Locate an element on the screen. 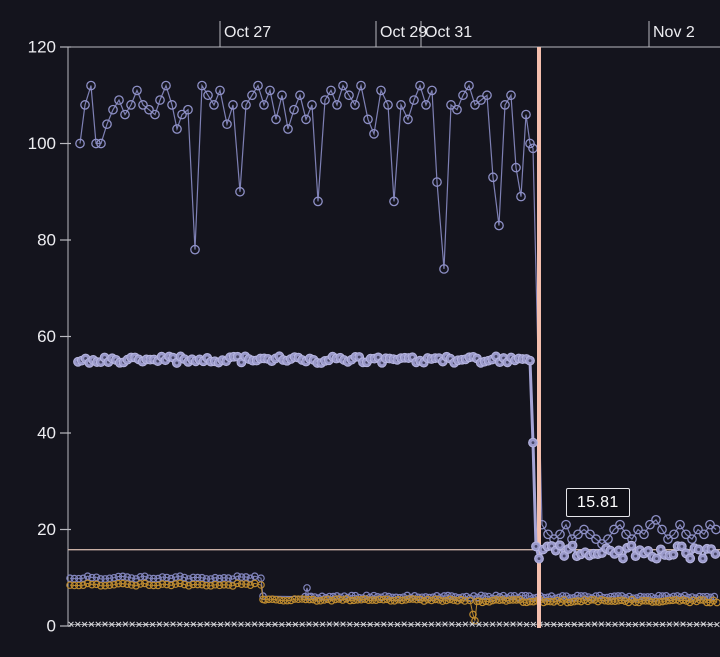 This screenshot has height=657, width=720. y-tick-label: 40 is located at coordinates (46, 433).